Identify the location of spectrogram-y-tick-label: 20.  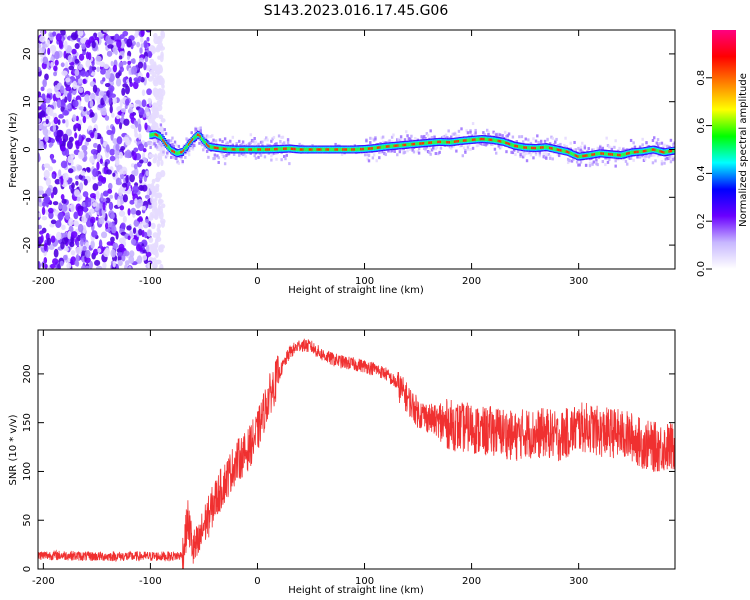
(27, 54).